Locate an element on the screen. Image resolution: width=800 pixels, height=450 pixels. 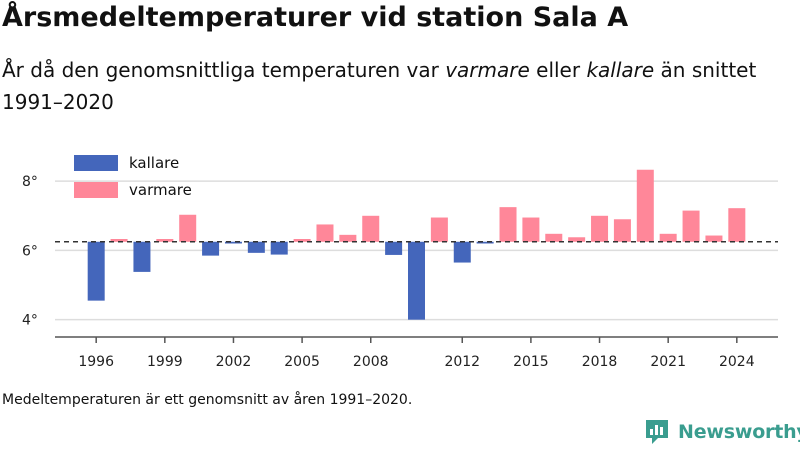
subtitle-emphasis-colder: kallare is located at coordinates (620, 70).